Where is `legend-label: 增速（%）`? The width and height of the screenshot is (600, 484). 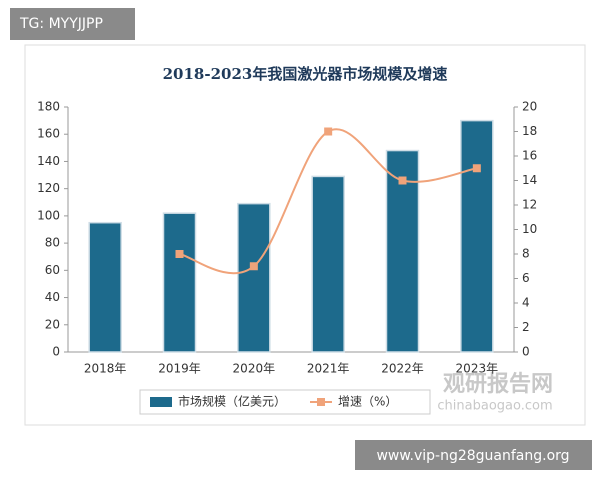
legend-label: 增速（%） is located at coordinates (367, 402).